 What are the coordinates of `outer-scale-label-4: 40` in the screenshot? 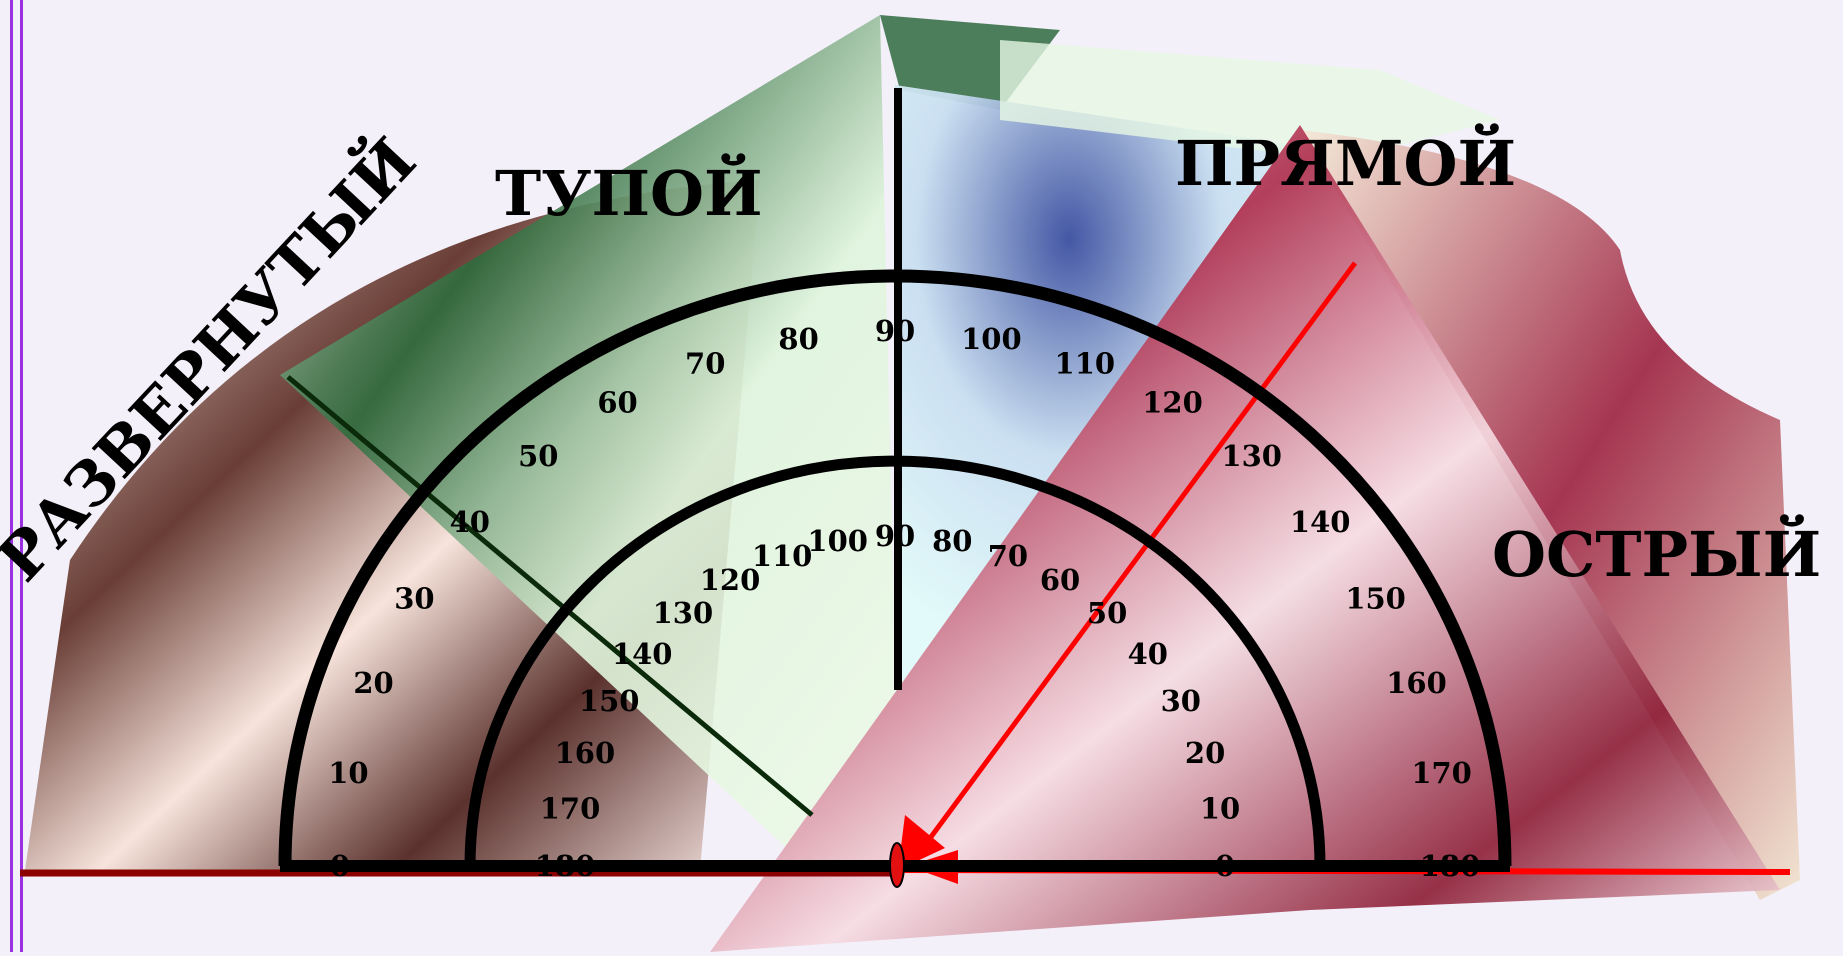 It's located at (470, 522).